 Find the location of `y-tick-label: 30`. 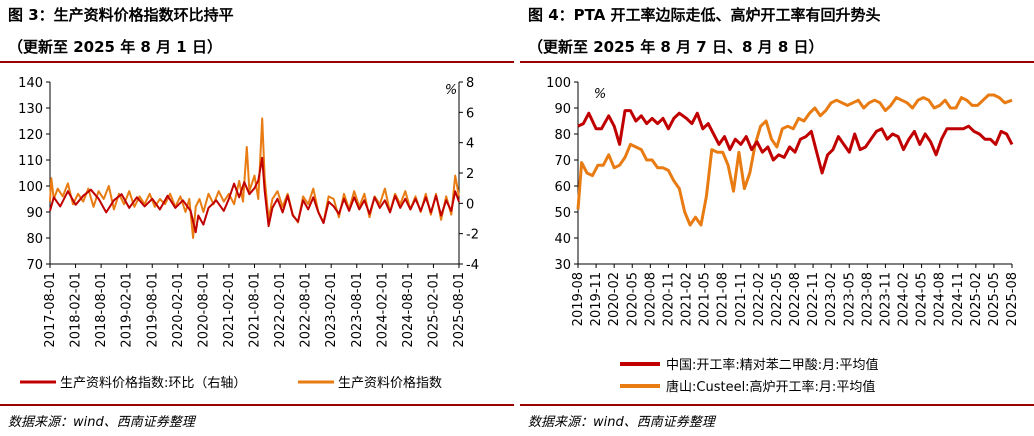

y-tick-label: 30 is located at coordinates (562, 265).